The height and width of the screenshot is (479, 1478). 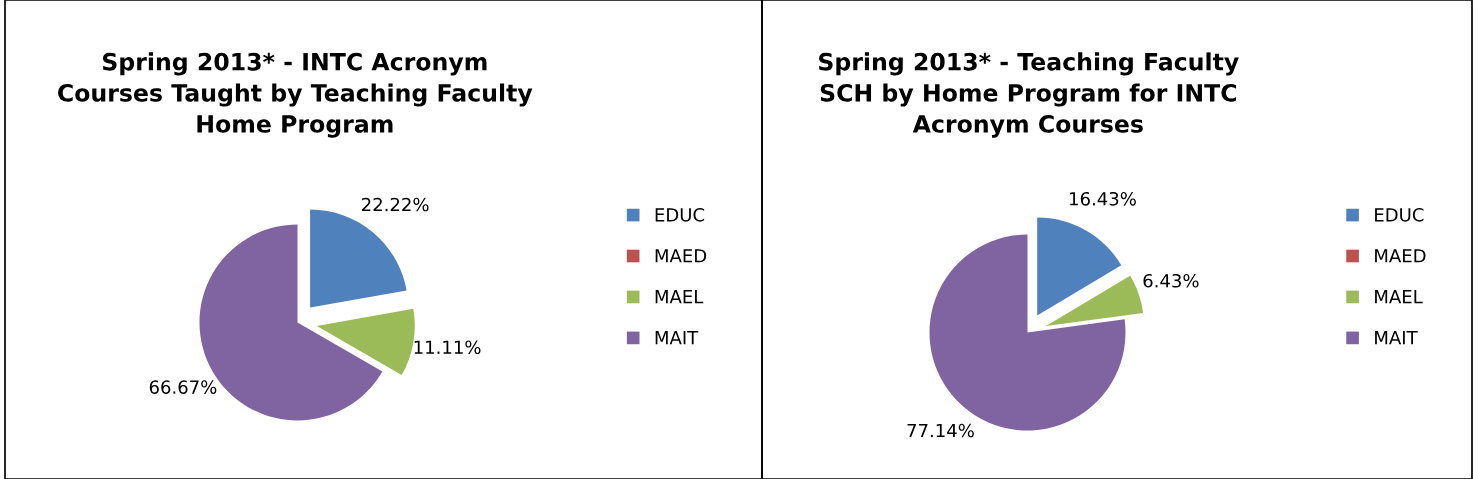 I want to click on data-label: 22.22%, so click(x=395, y=204).